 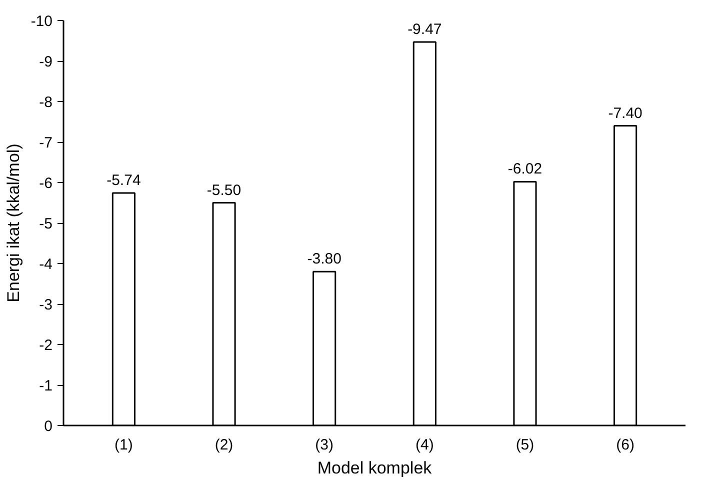 What do you see at coordinates (123, 181) in the screenshot?
I see `data-label: -5.74` at bounding box center [123, 181].